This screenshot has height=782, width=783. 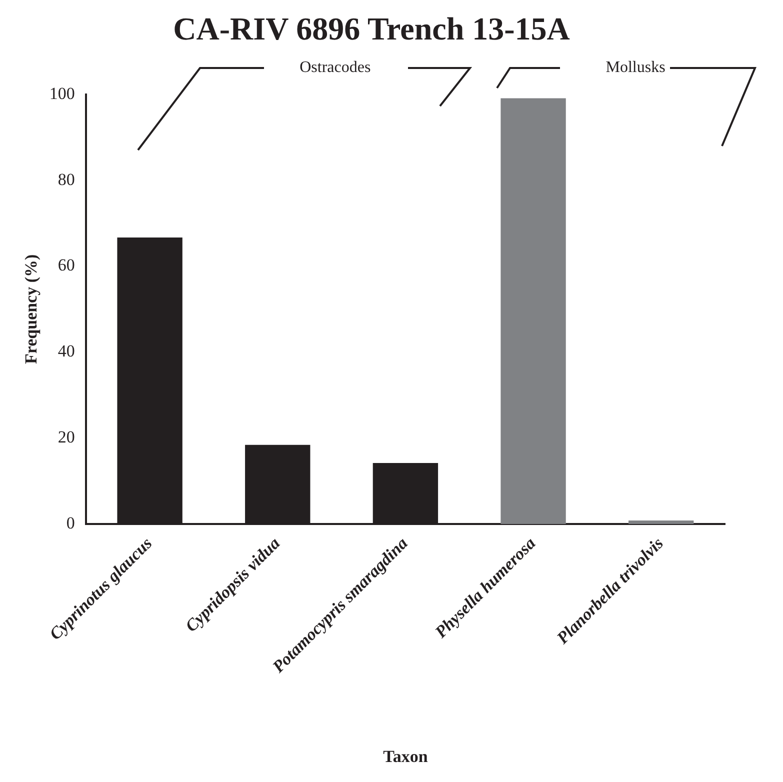 What do you see at coordinates (335, 67) in the screenshot?
I see `text: Ostracodes` at bounding box center [335, 67].